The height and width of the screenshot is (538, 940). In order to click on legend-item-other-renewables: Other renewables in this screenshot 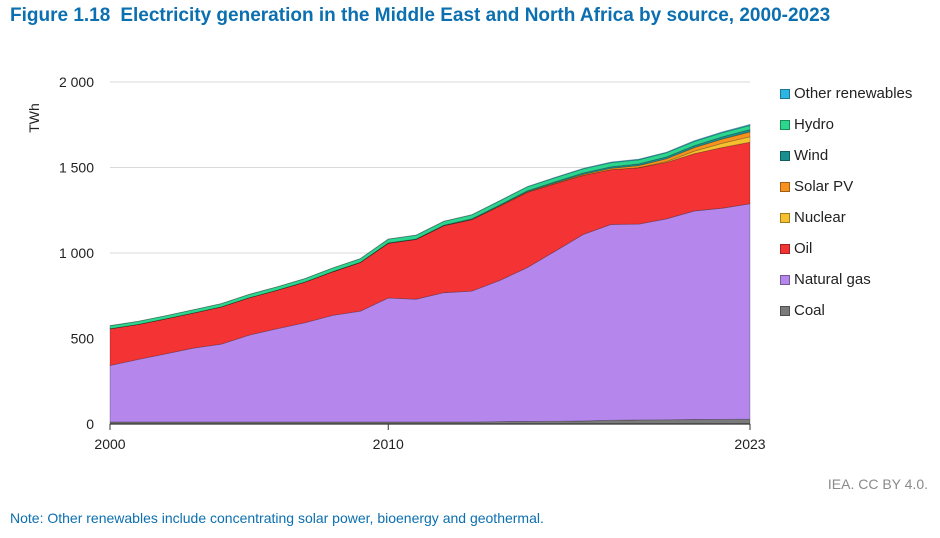, I will do `click(846, 93)`.